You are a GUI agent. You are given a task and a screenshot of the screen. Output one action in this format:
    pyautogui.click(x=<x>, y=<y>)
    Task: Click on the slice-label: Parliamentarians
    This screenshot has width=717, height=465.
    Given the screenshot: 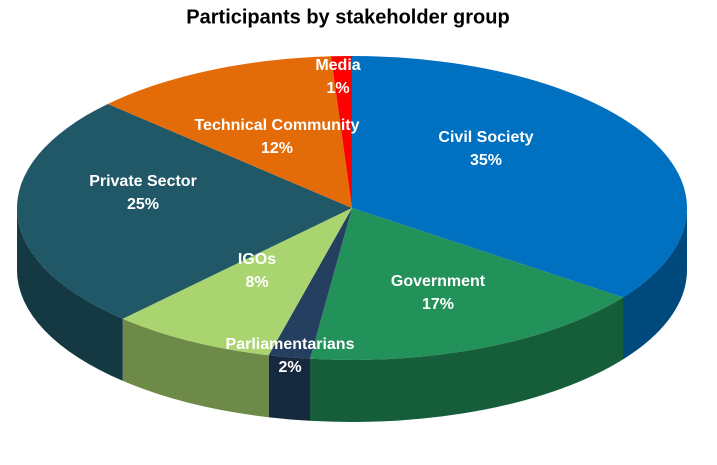 What is the action you would take?
    pyautogui.click(x=290, y=344)
    